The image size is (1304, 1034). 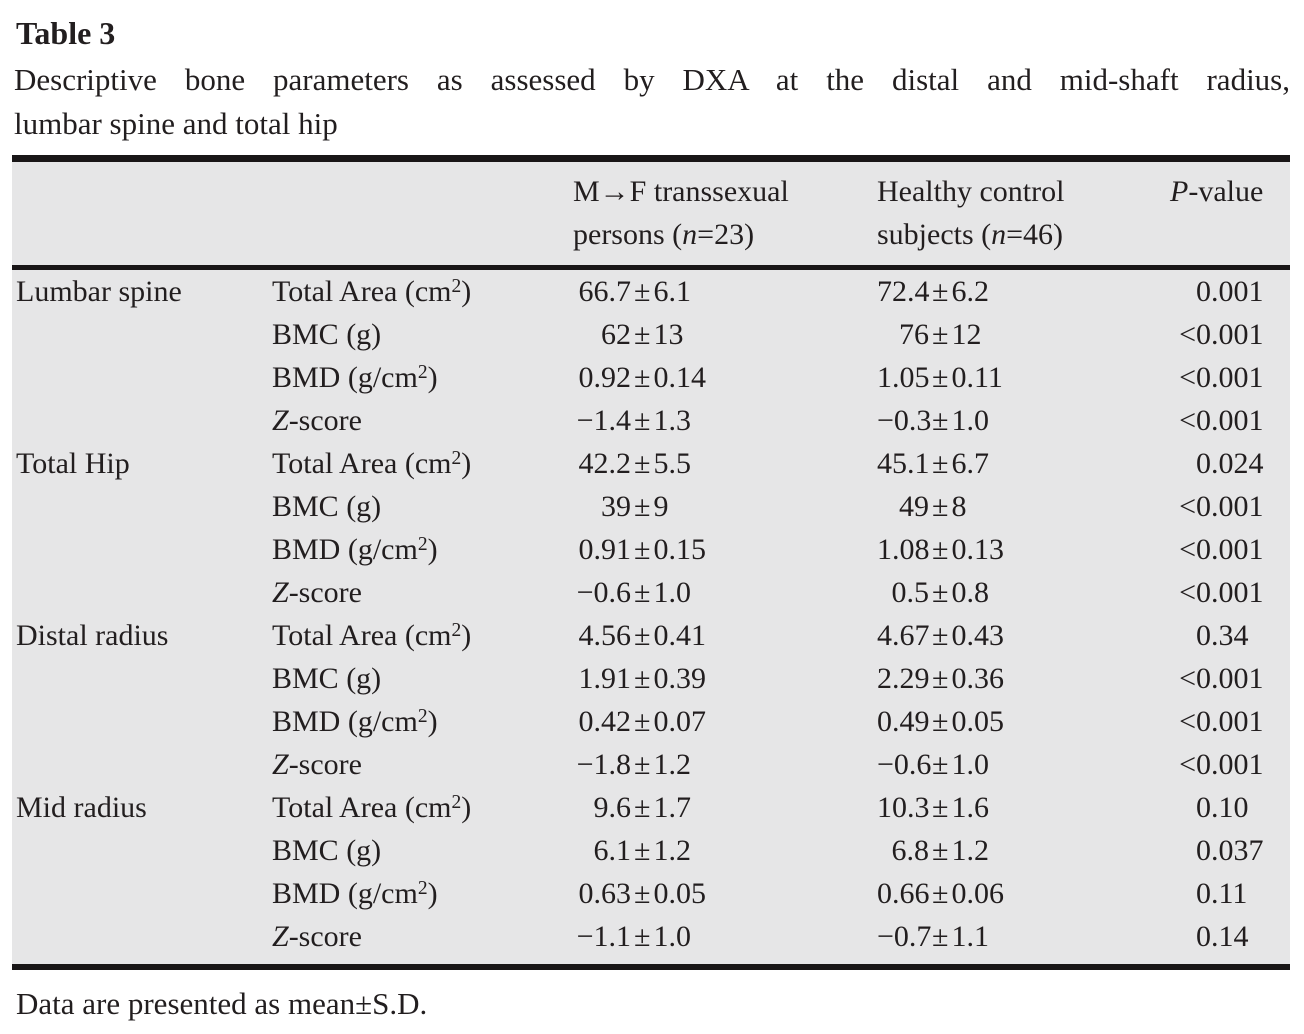 I want to click on mean-value: −0.7, so click(x=904, y=936).